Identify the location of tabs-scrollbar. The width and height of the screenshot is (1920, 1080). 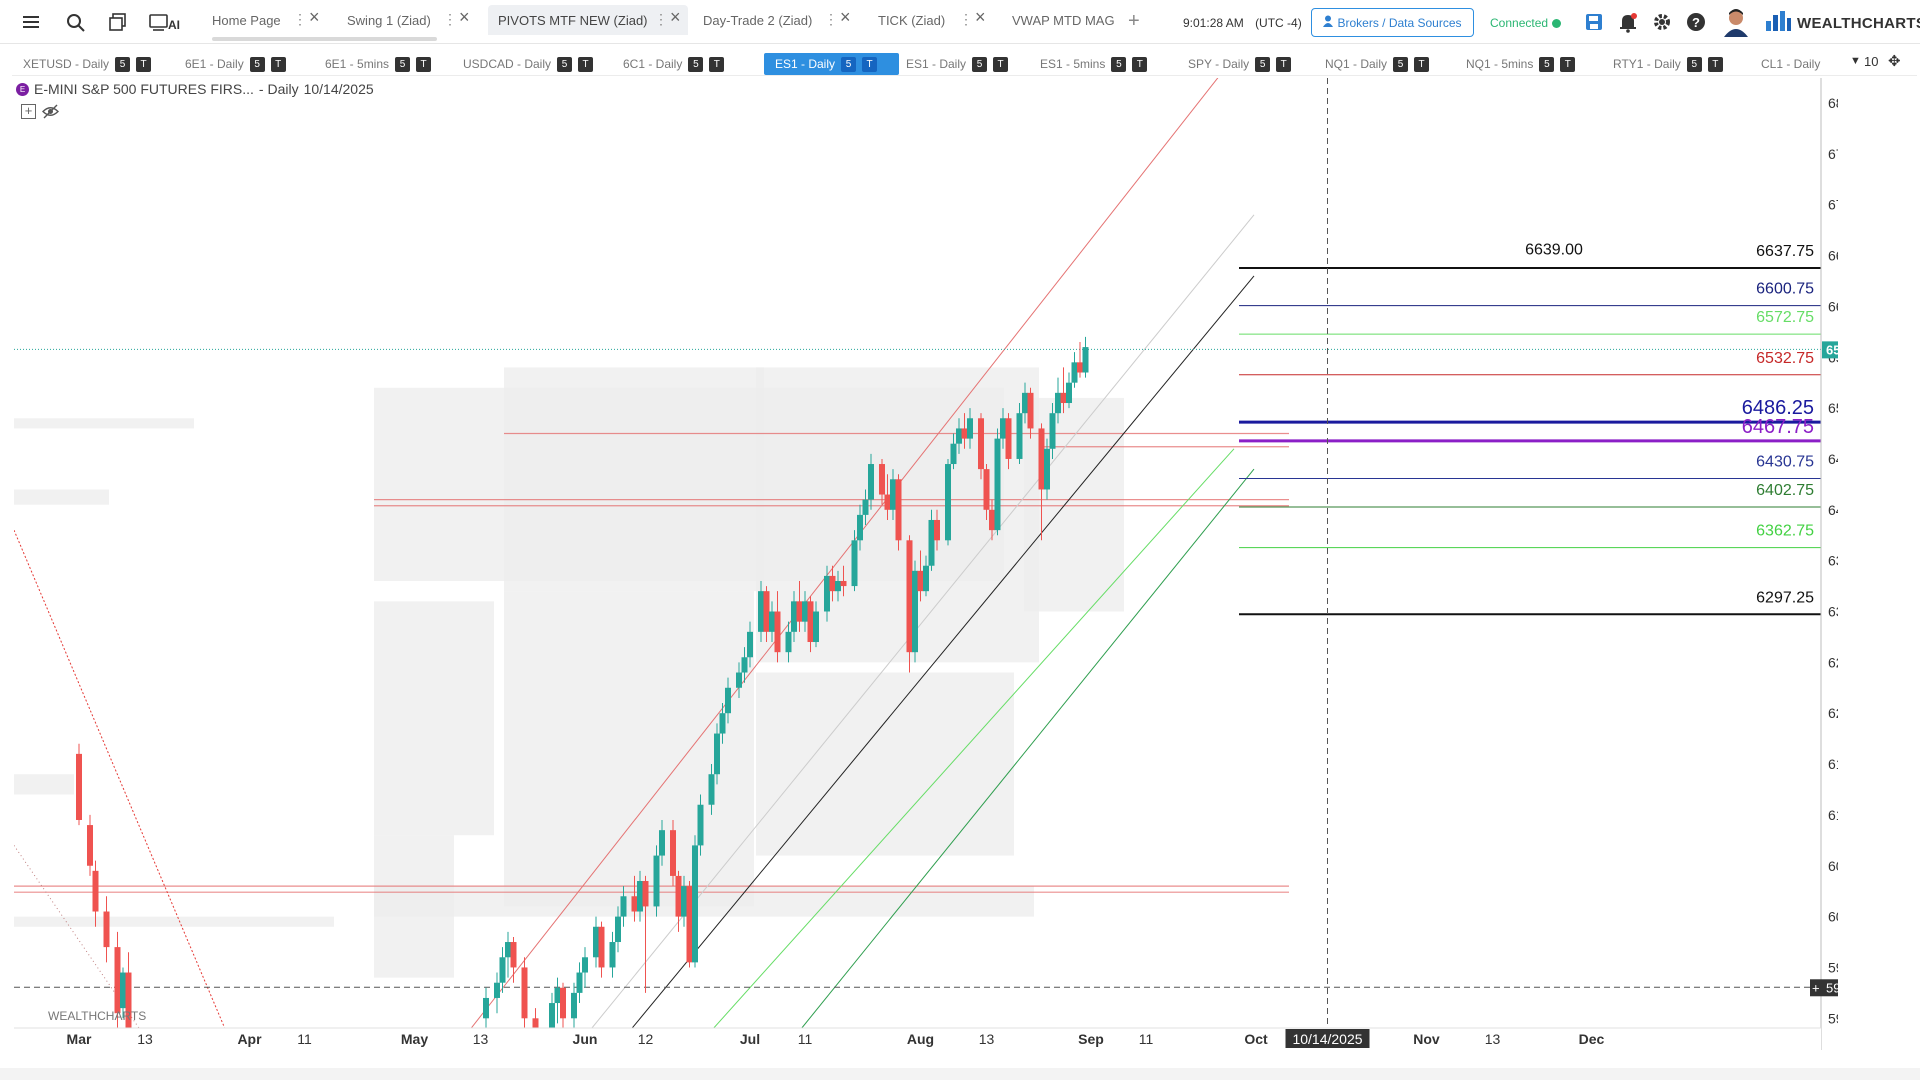
(324, 39).